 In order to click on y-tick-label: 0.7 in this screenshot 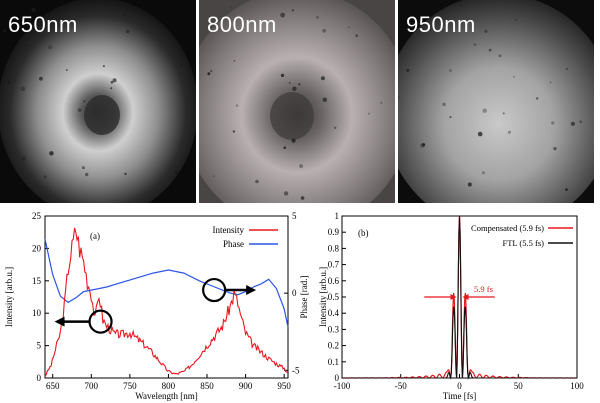, I will do `click(334, 265)`.